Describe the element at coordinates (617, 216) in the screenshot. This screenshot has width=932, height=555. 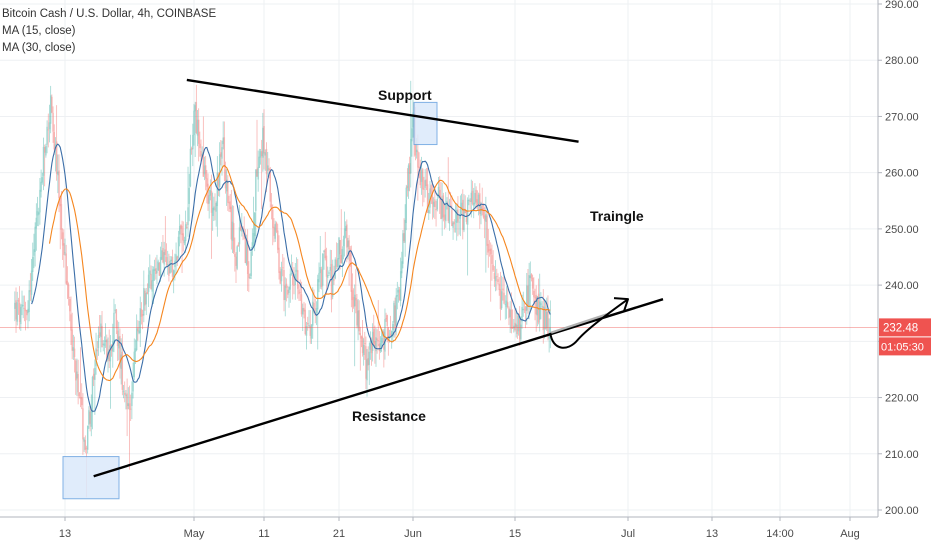
I see `triangle-label: Traingle` at that location.